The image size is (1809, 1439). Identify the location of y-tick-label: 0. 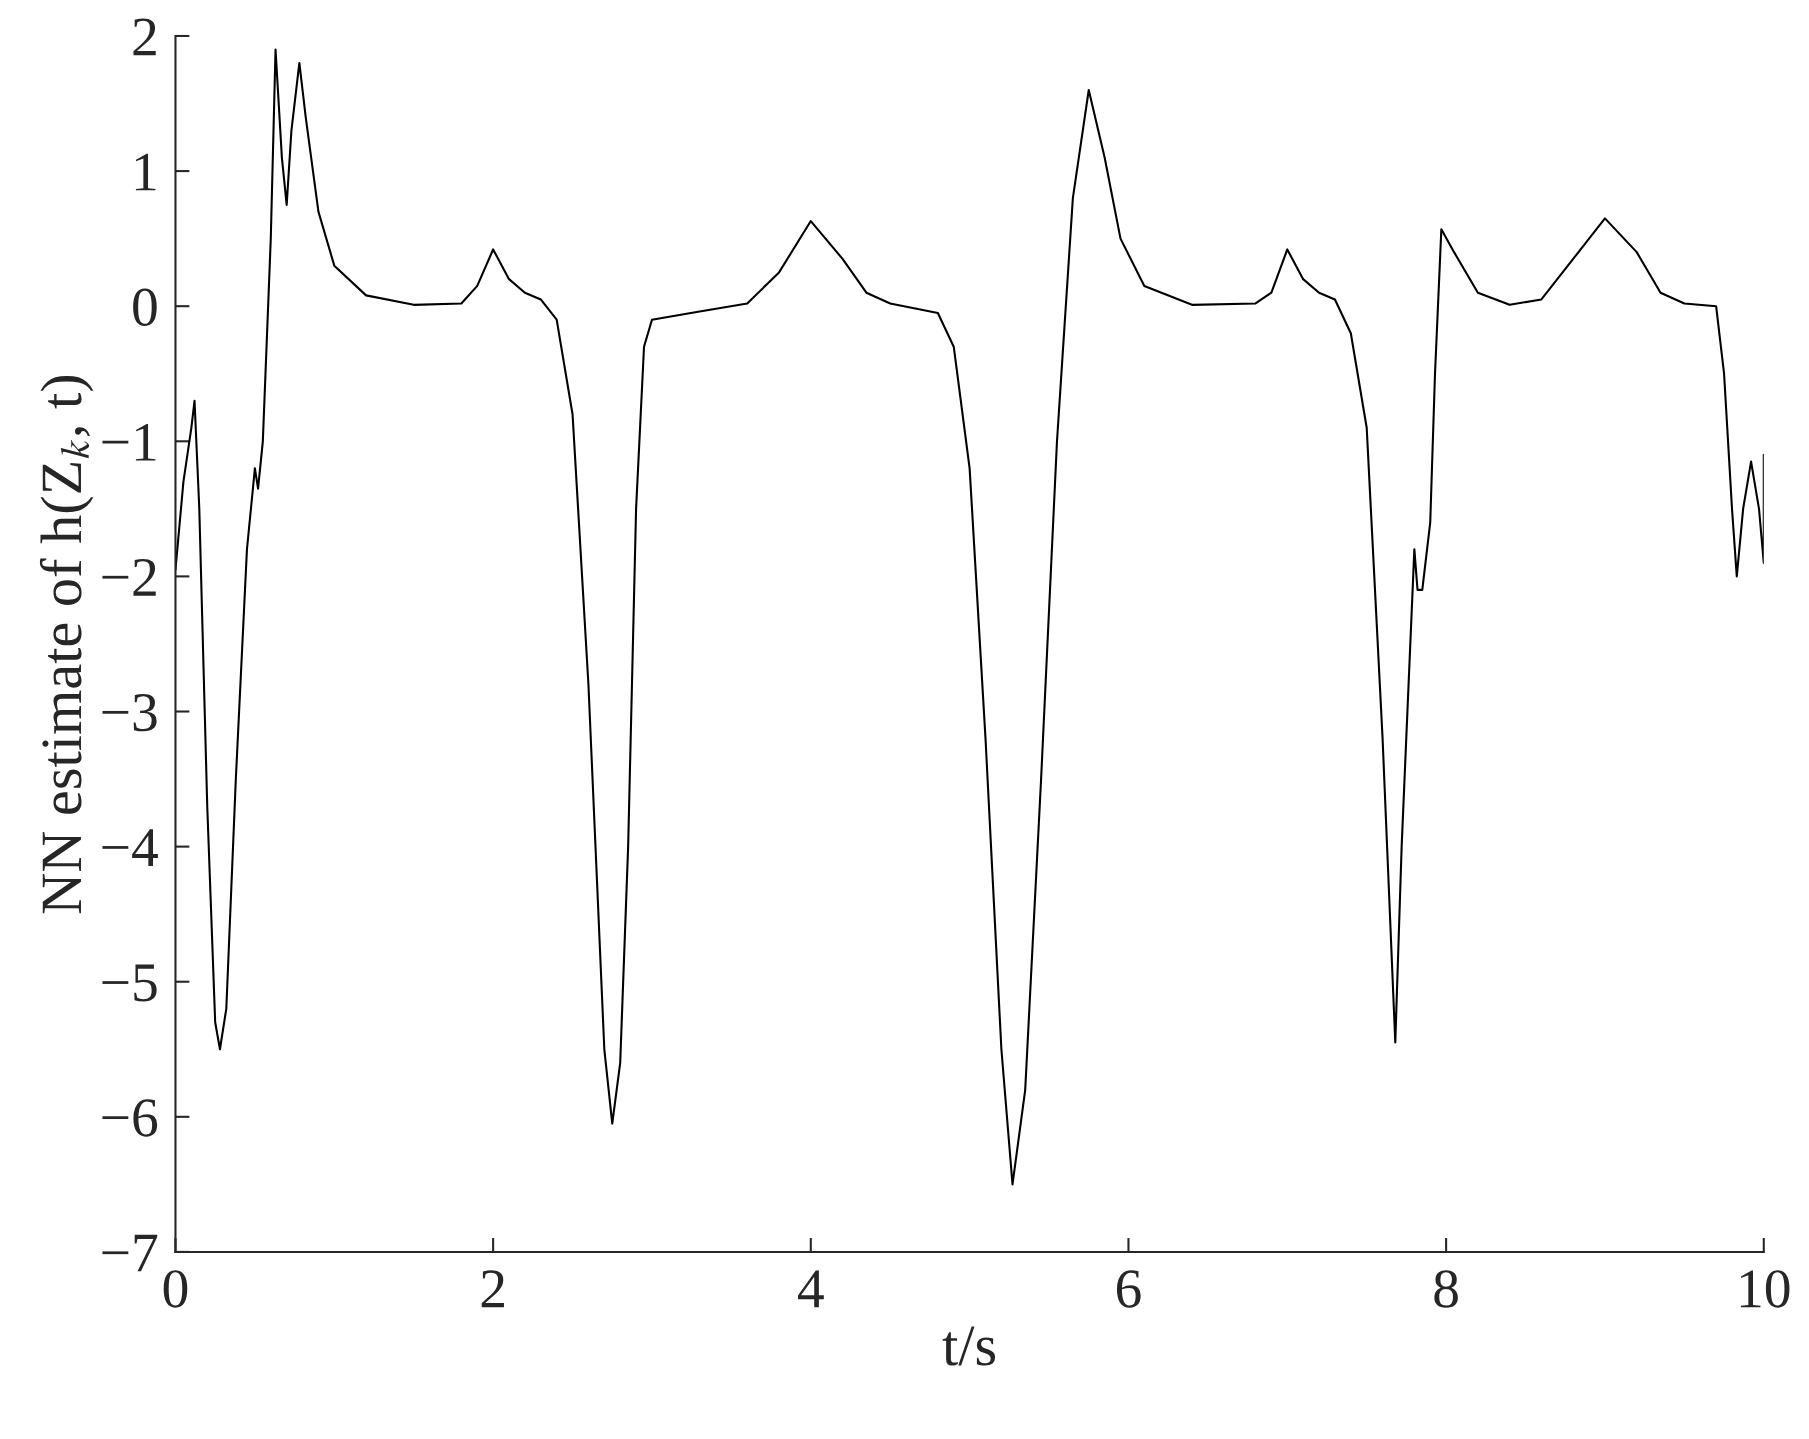
(145, 307).